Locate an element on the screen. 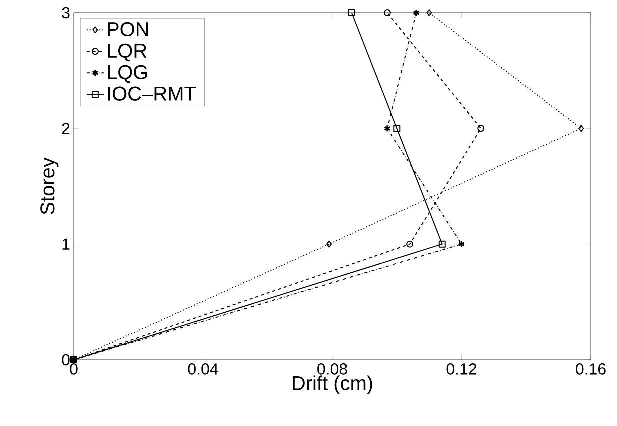  legend-label: IOC–RMT is located at coordinates (152, 93).